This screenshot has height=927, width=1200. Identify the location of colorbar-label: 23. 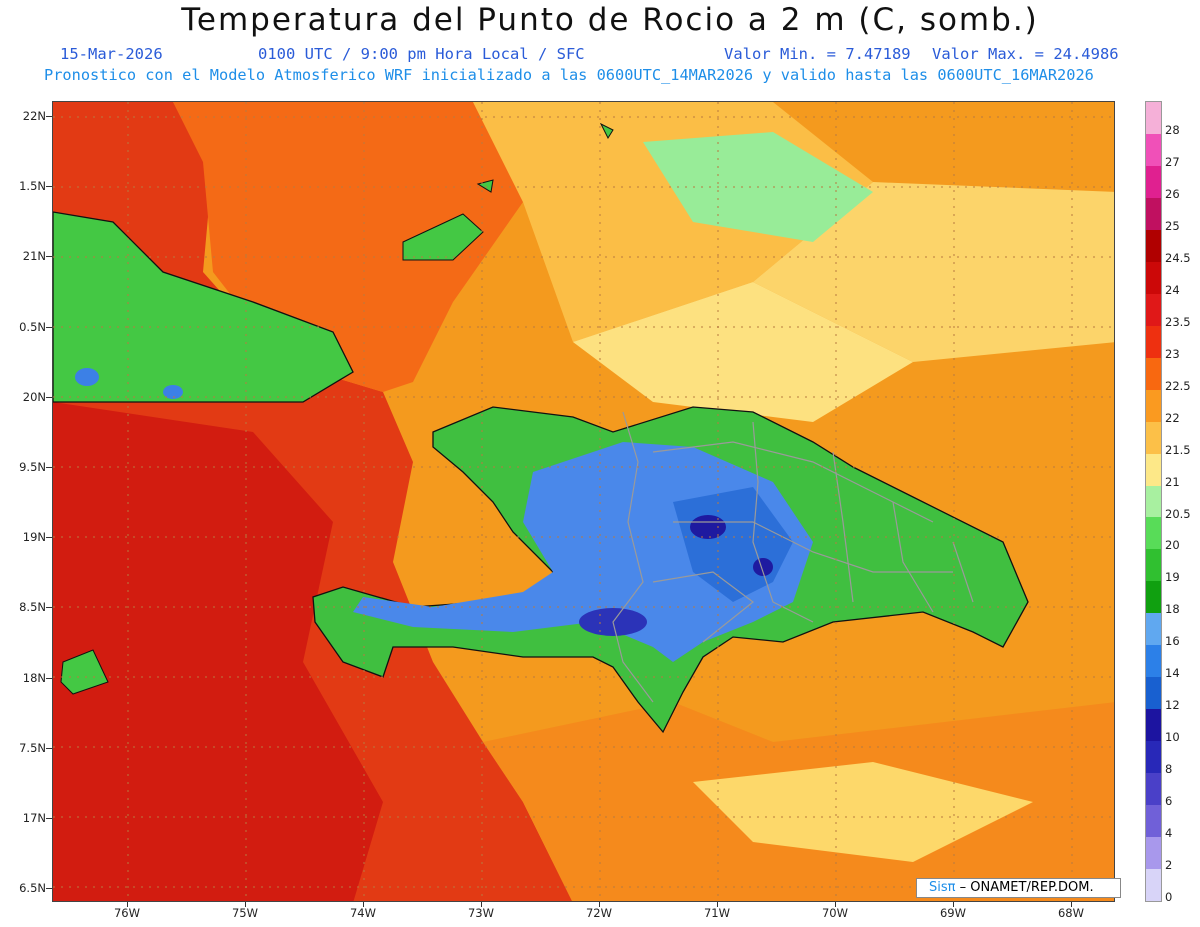
(1172, 353).